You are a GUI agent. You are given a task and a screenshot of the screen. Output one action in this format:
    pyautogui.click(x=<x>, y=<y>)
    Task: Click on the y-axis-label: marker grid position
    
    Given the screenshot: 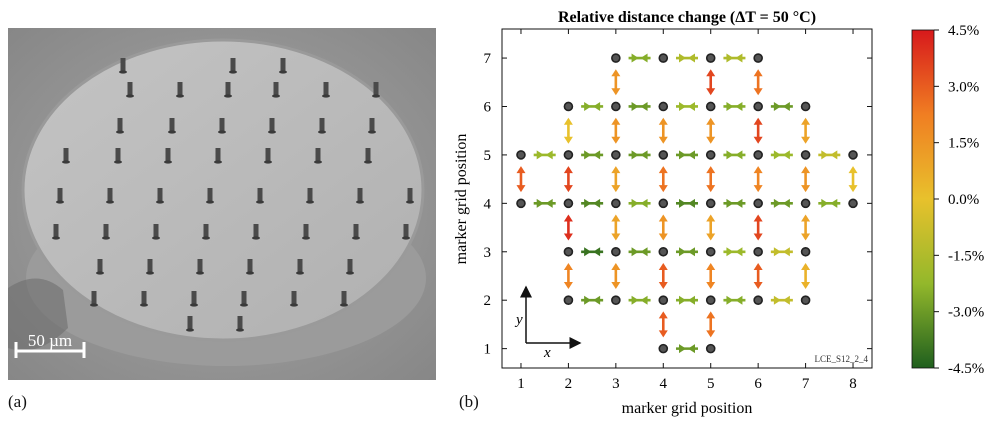 What is the action you would take?
    pyautogui.click(x=461, y=199)
    